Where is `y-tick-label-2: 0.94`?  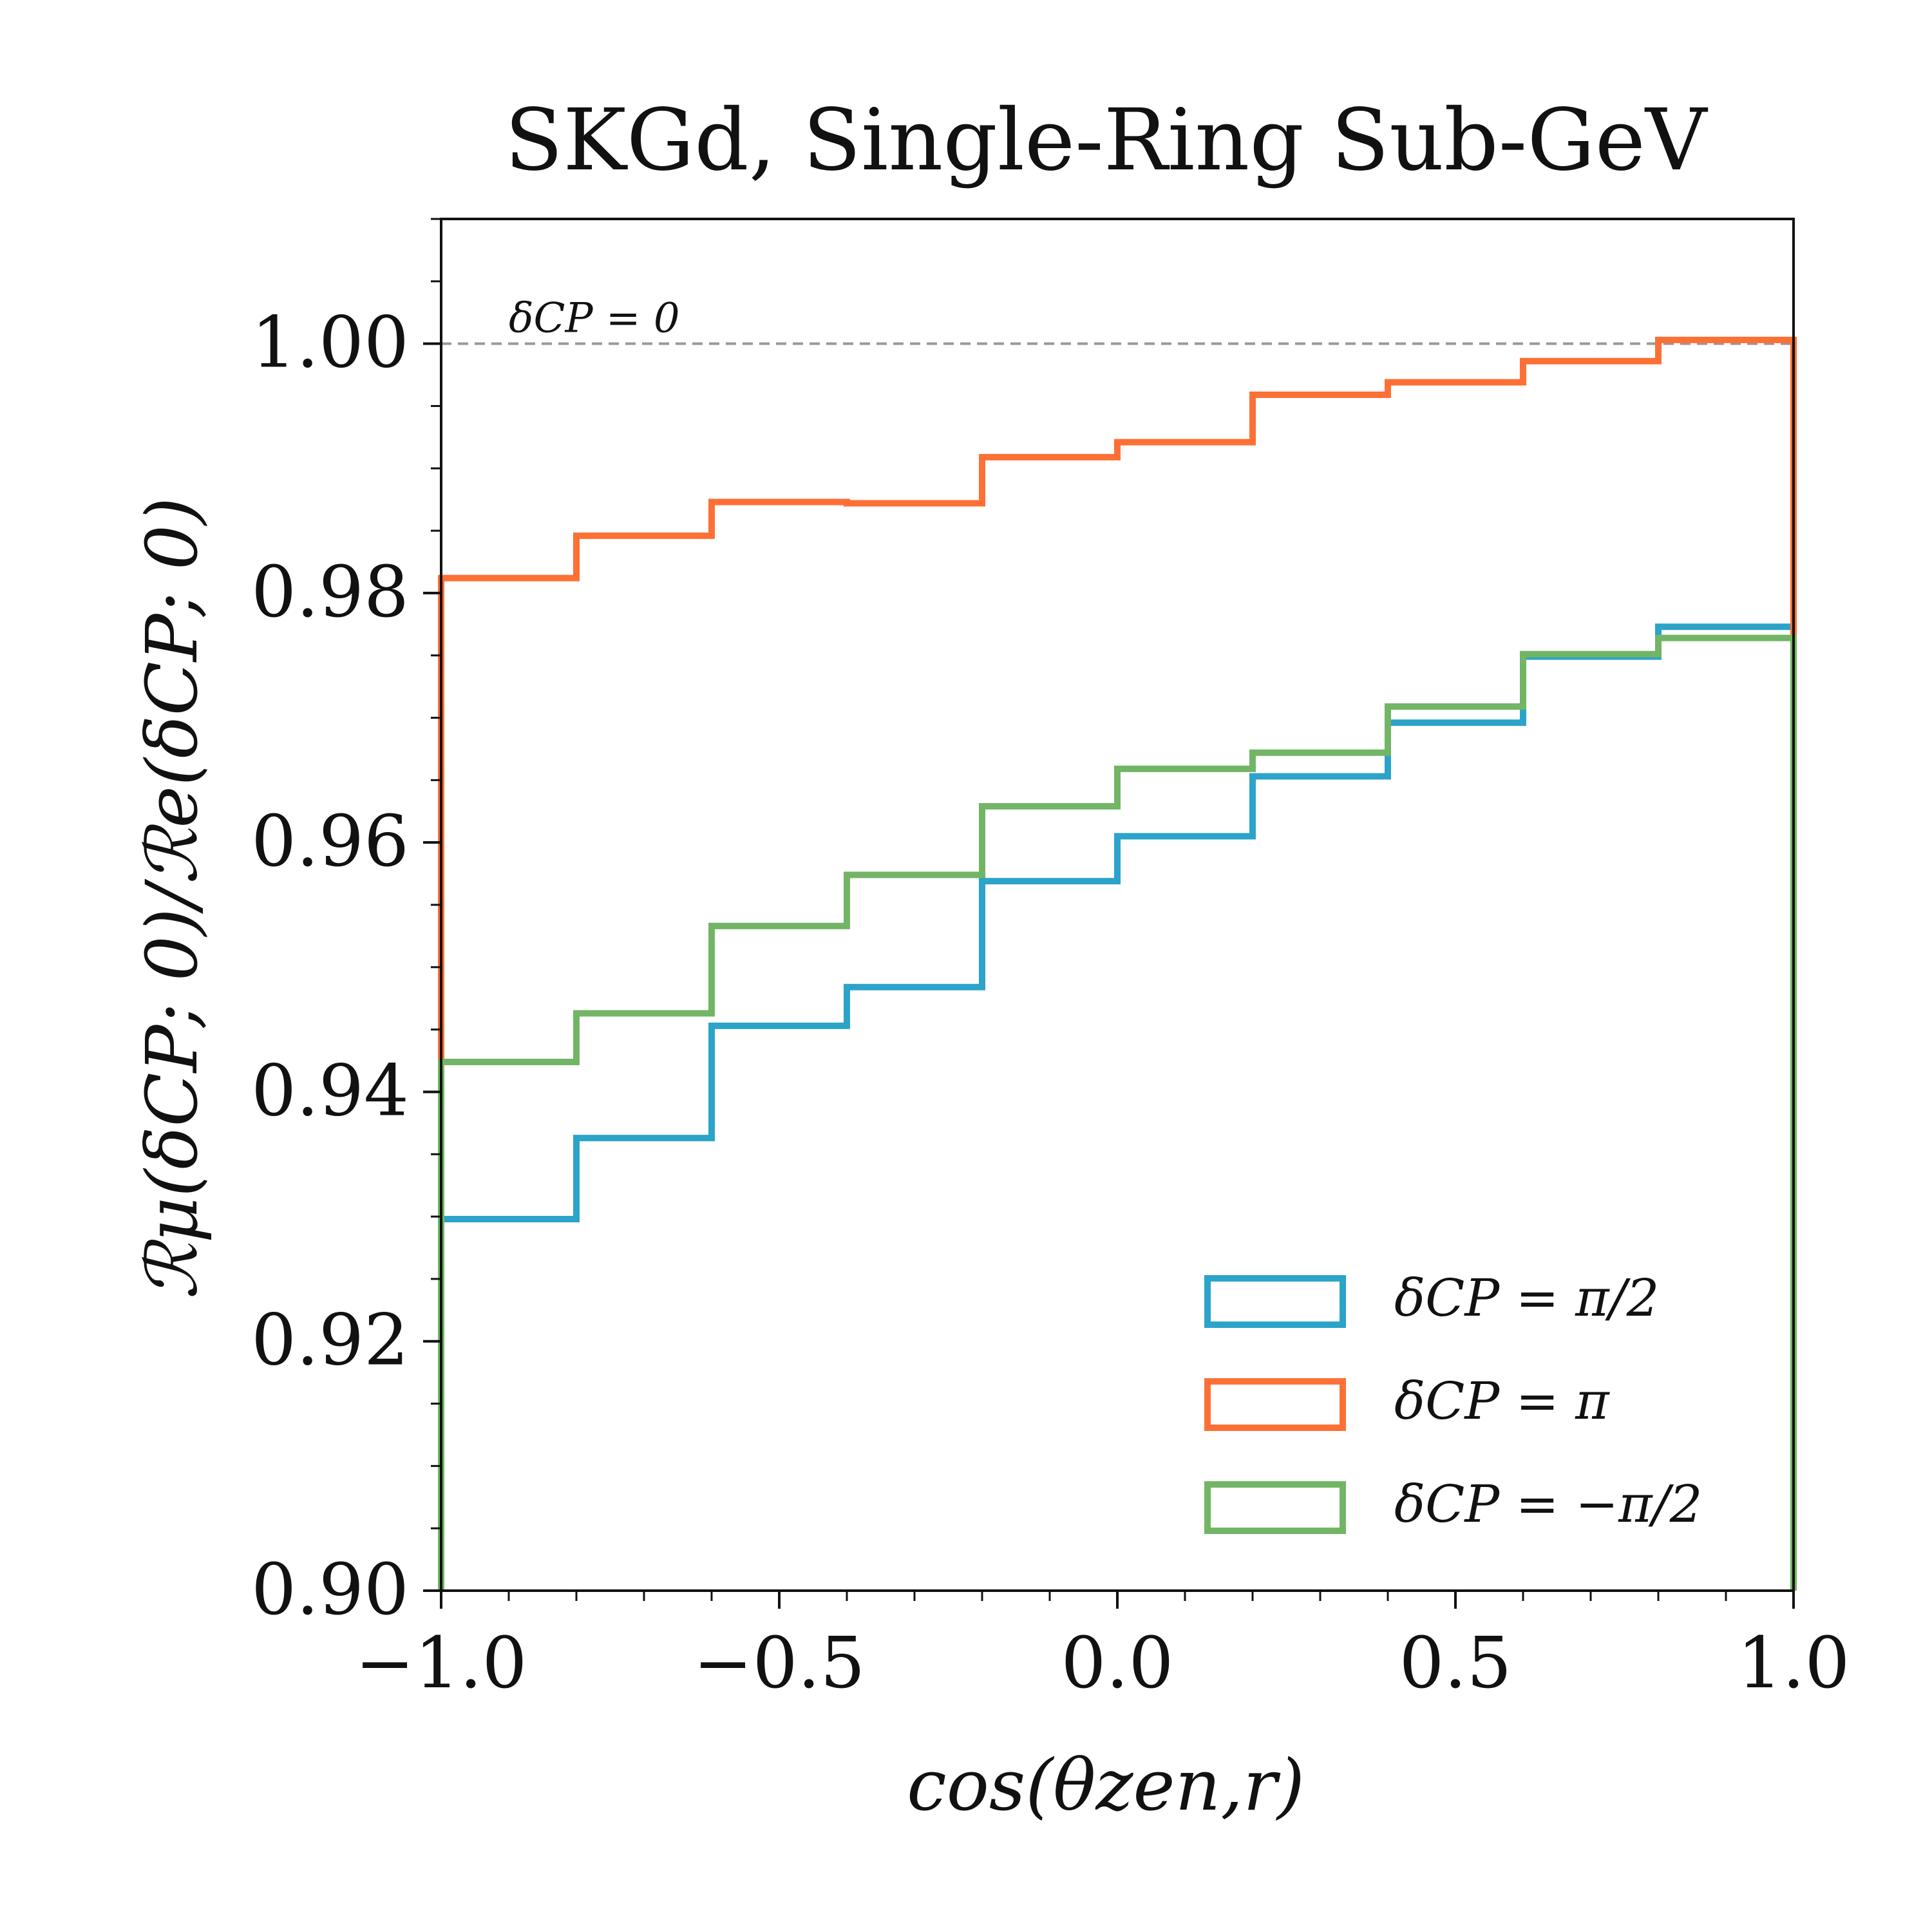
y-tick-label-2: 0.94 is located at coordinates (330, 1091).